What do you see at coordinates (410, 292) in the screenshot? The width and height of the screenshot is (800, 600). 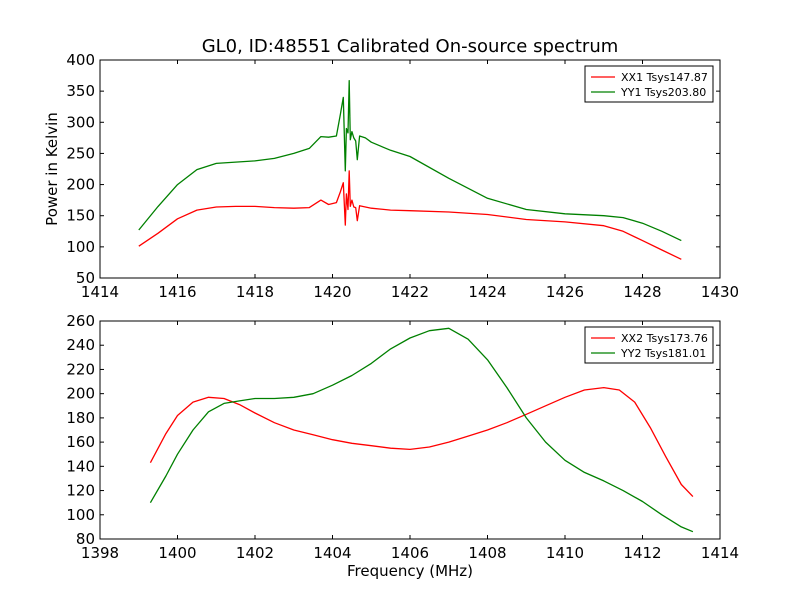 I see `x-tick-label: 1422` at bounding box center [410, 292].